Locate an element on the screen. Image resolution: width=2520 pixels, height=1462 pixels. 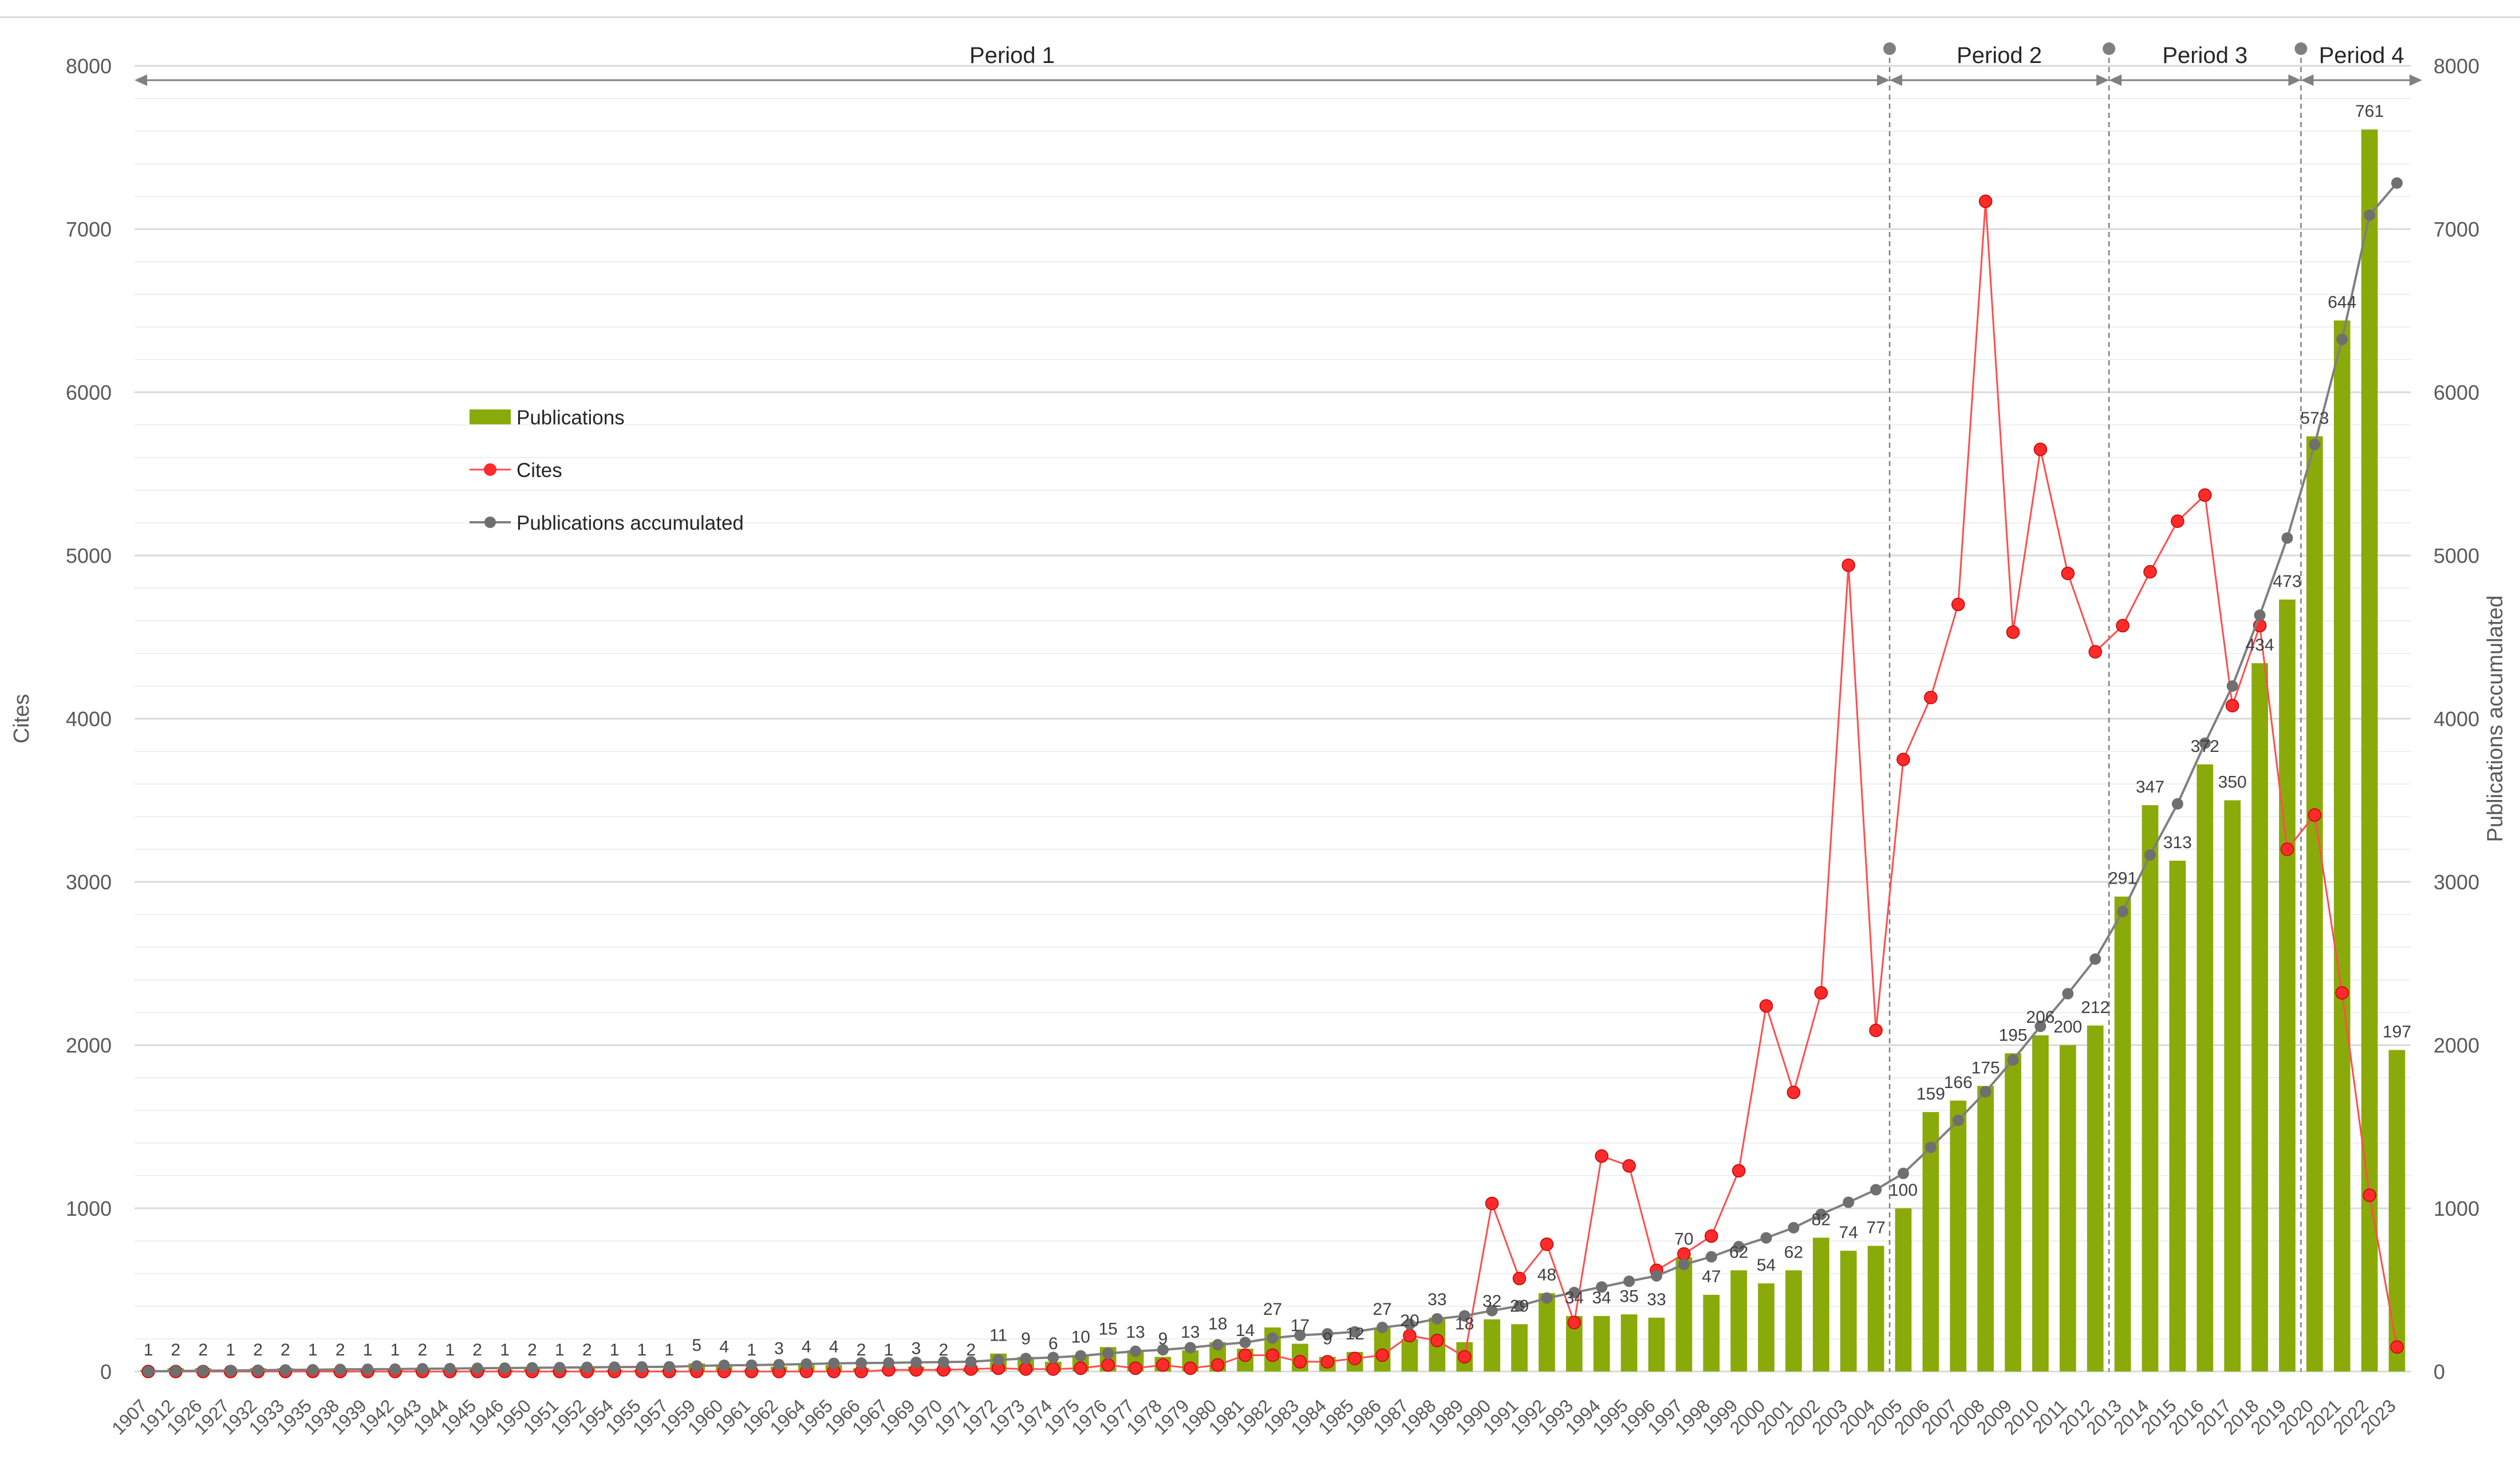
y-left-tick-label: 6000 is located at coordinates (89, 392).